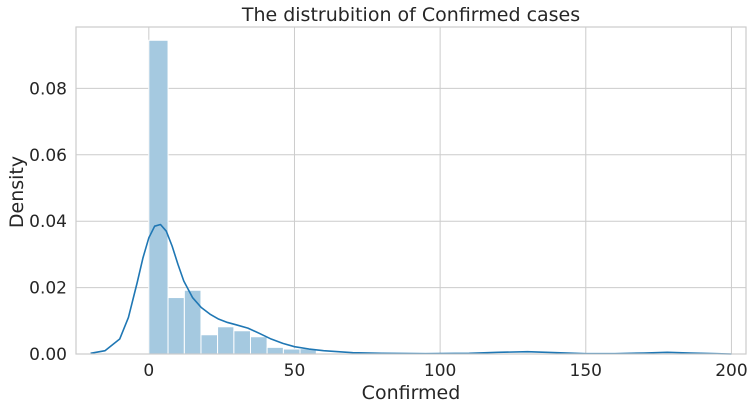 The width and height of the screenshot is (752, 410). I want to click on y-tick-label: 0.02, so click(48, 289).